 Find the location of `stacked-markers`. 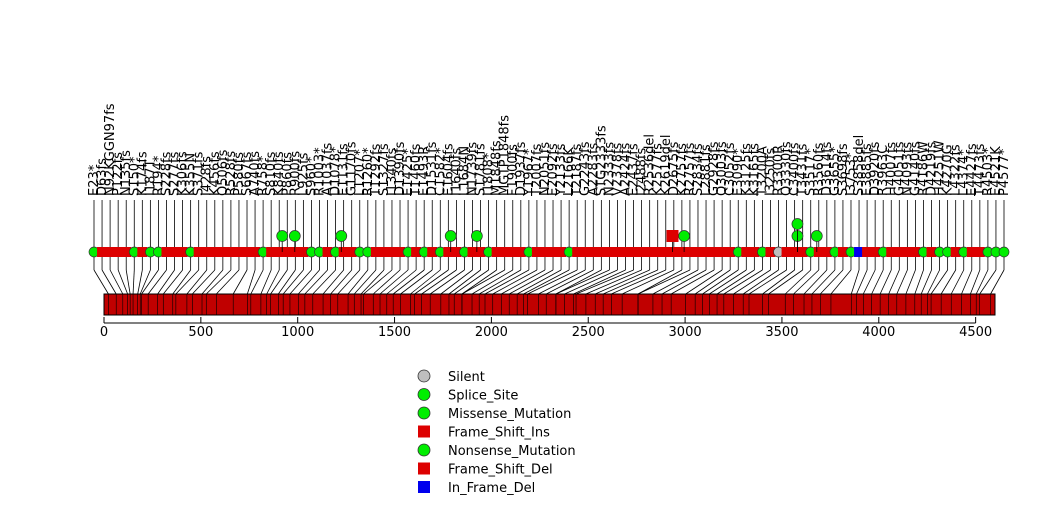

stacked-markers is located at coordinates (549, 235).